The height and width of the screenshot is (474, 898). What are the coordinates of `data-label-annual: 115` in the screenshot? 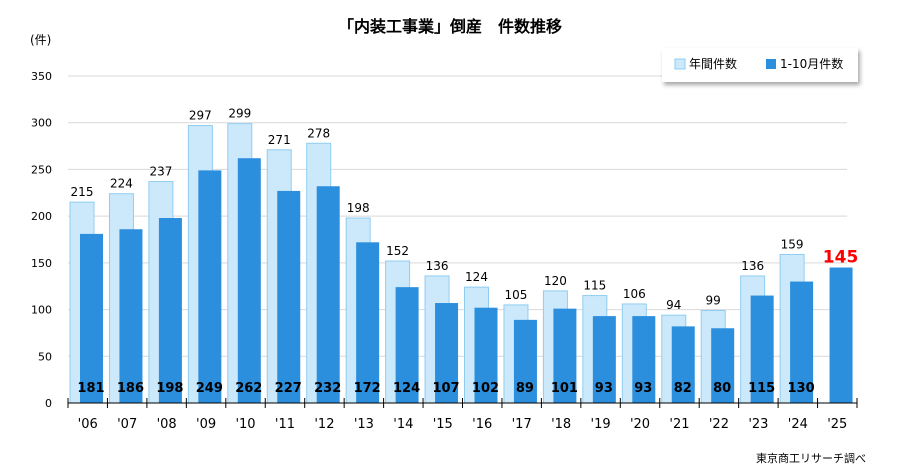 It's located at (594, 286).